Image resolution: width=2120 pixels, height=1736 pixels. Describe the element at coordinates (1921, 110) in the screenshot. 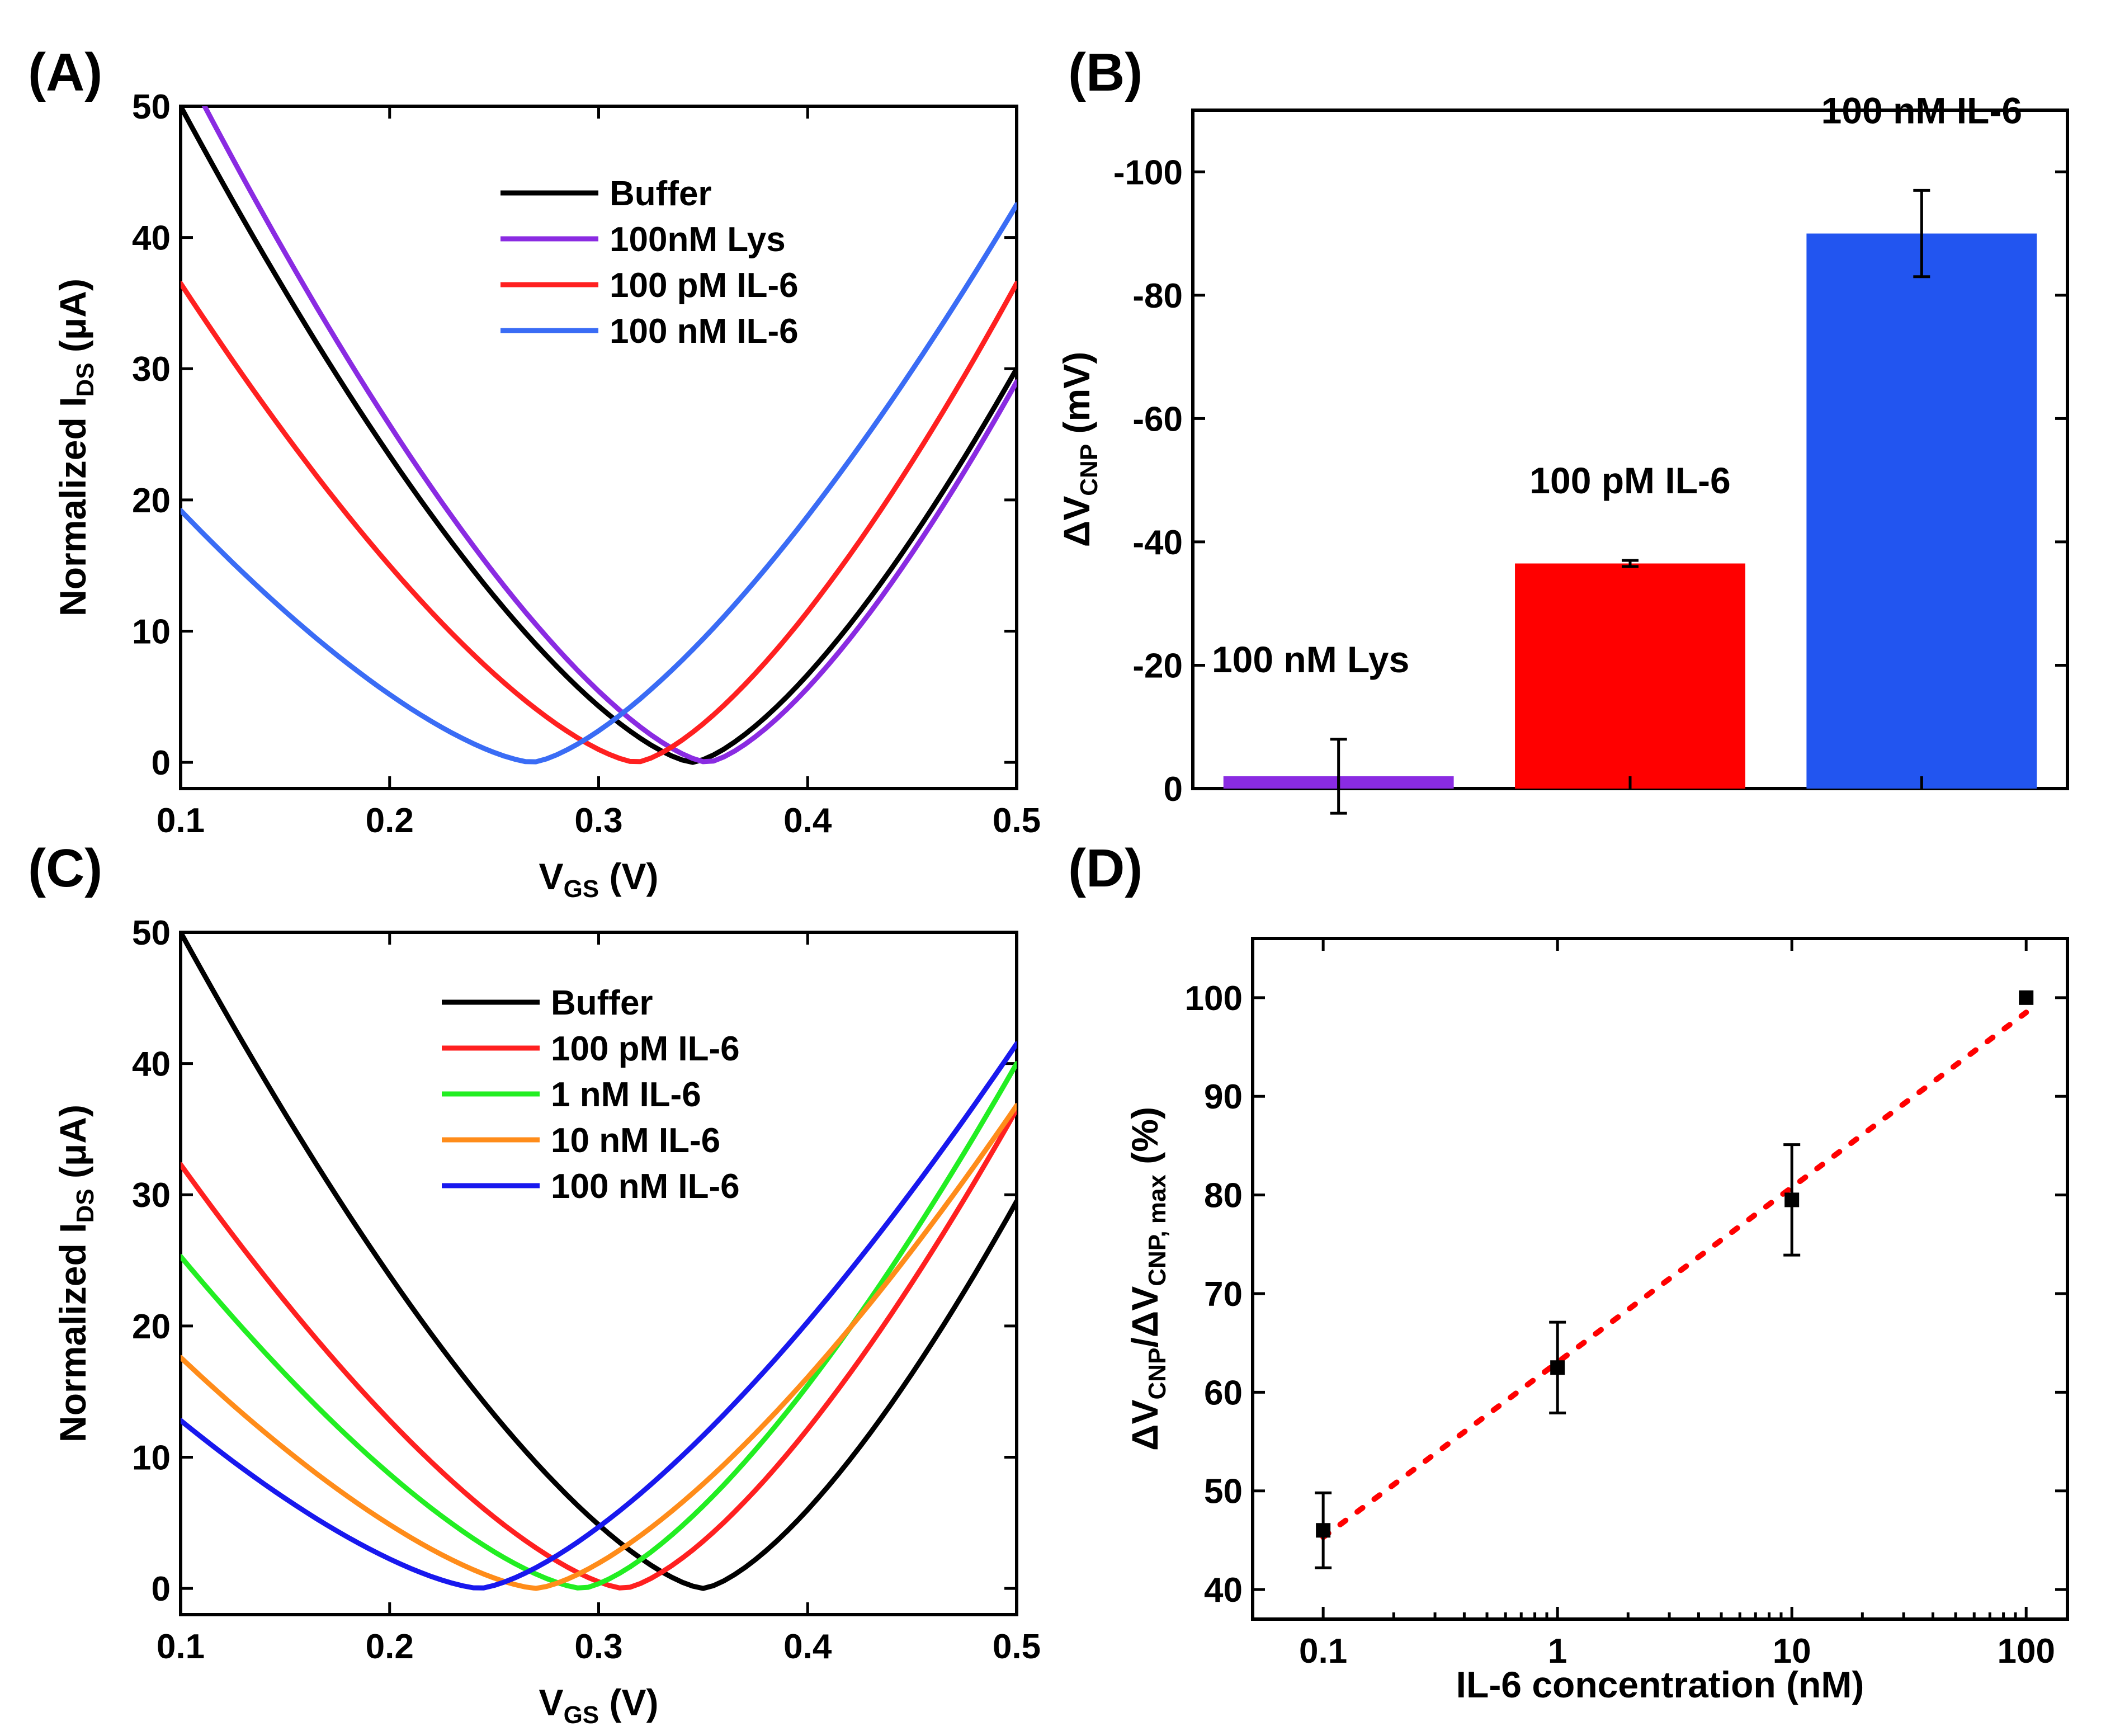

I see `bar-annotation: 100 nM IL-6` at that location.